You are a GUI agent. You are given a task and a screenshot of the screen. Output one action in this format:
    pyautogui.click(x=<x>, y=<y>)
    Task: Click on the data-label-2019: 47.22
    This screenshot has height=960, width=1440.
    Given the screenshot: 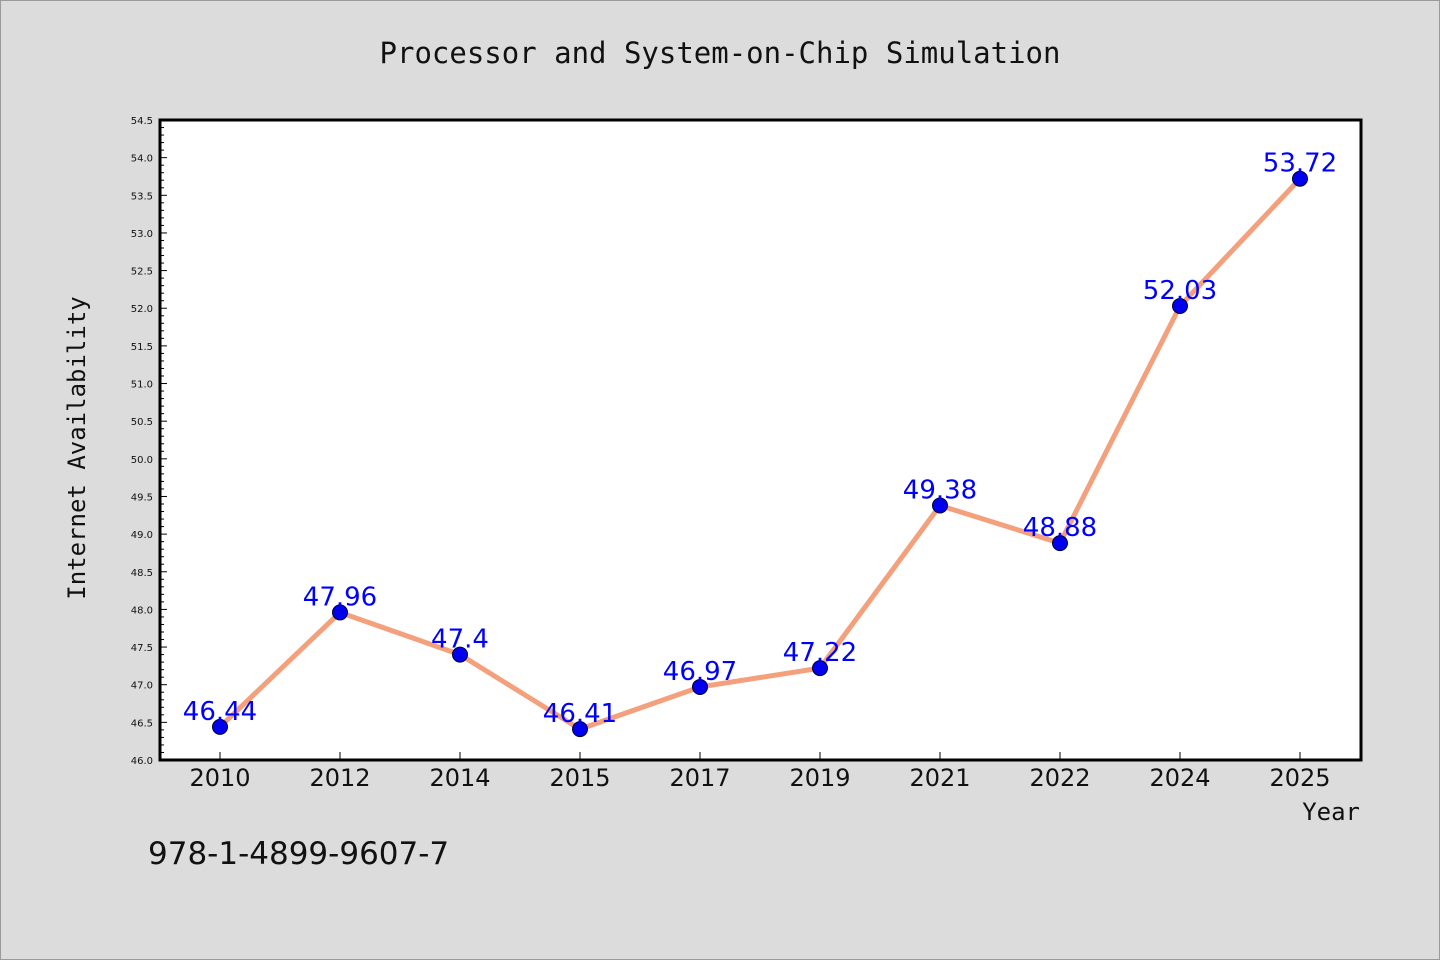 What is the action you would take?
    pyautogui.click(x=820, y=653)
    